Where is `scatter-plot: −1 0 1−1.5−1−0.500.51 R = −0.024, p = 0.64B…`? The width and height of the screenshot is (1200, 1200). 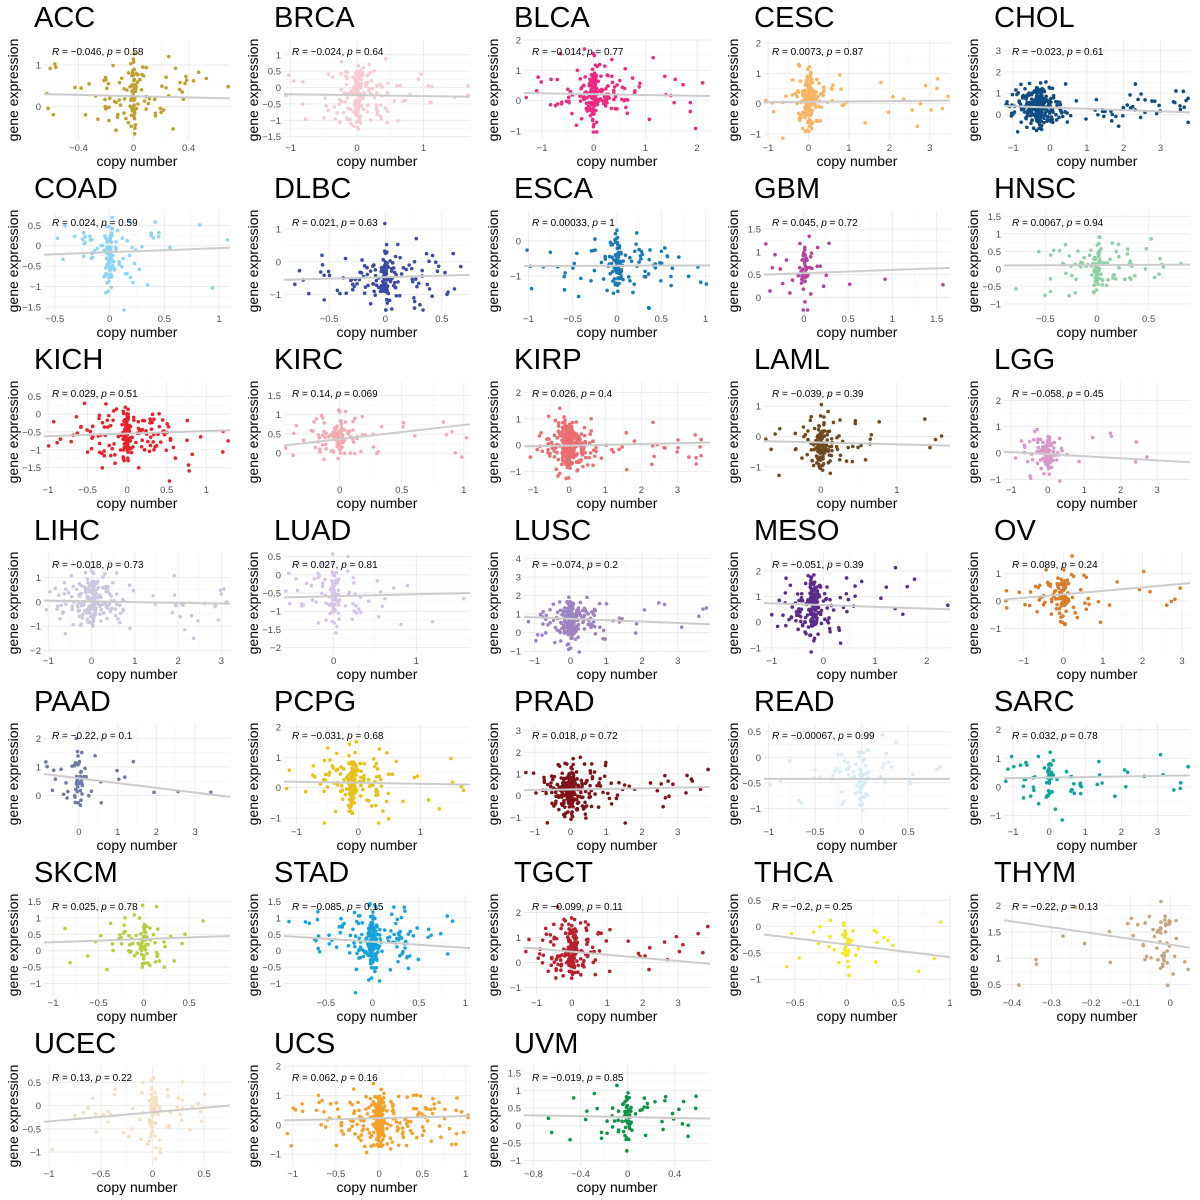
scatter-plot: −1 0 1−1.5−1−0.500.51 R = −0.024, p = 0.64B… is located at coordinates (358, 85).